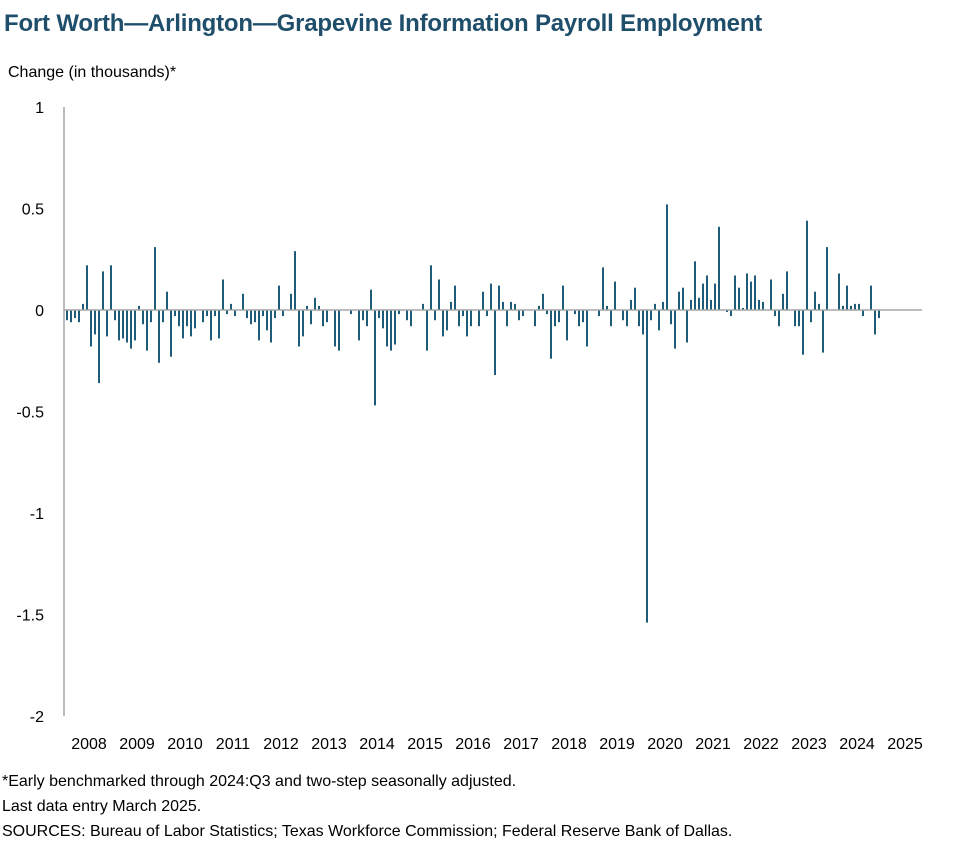 This screenshot has width=977, height=864. What do you see at coordinates (713, 744) in the screenshot?
I see `x-tick-label: 2021` at bounding box center [713, 744].